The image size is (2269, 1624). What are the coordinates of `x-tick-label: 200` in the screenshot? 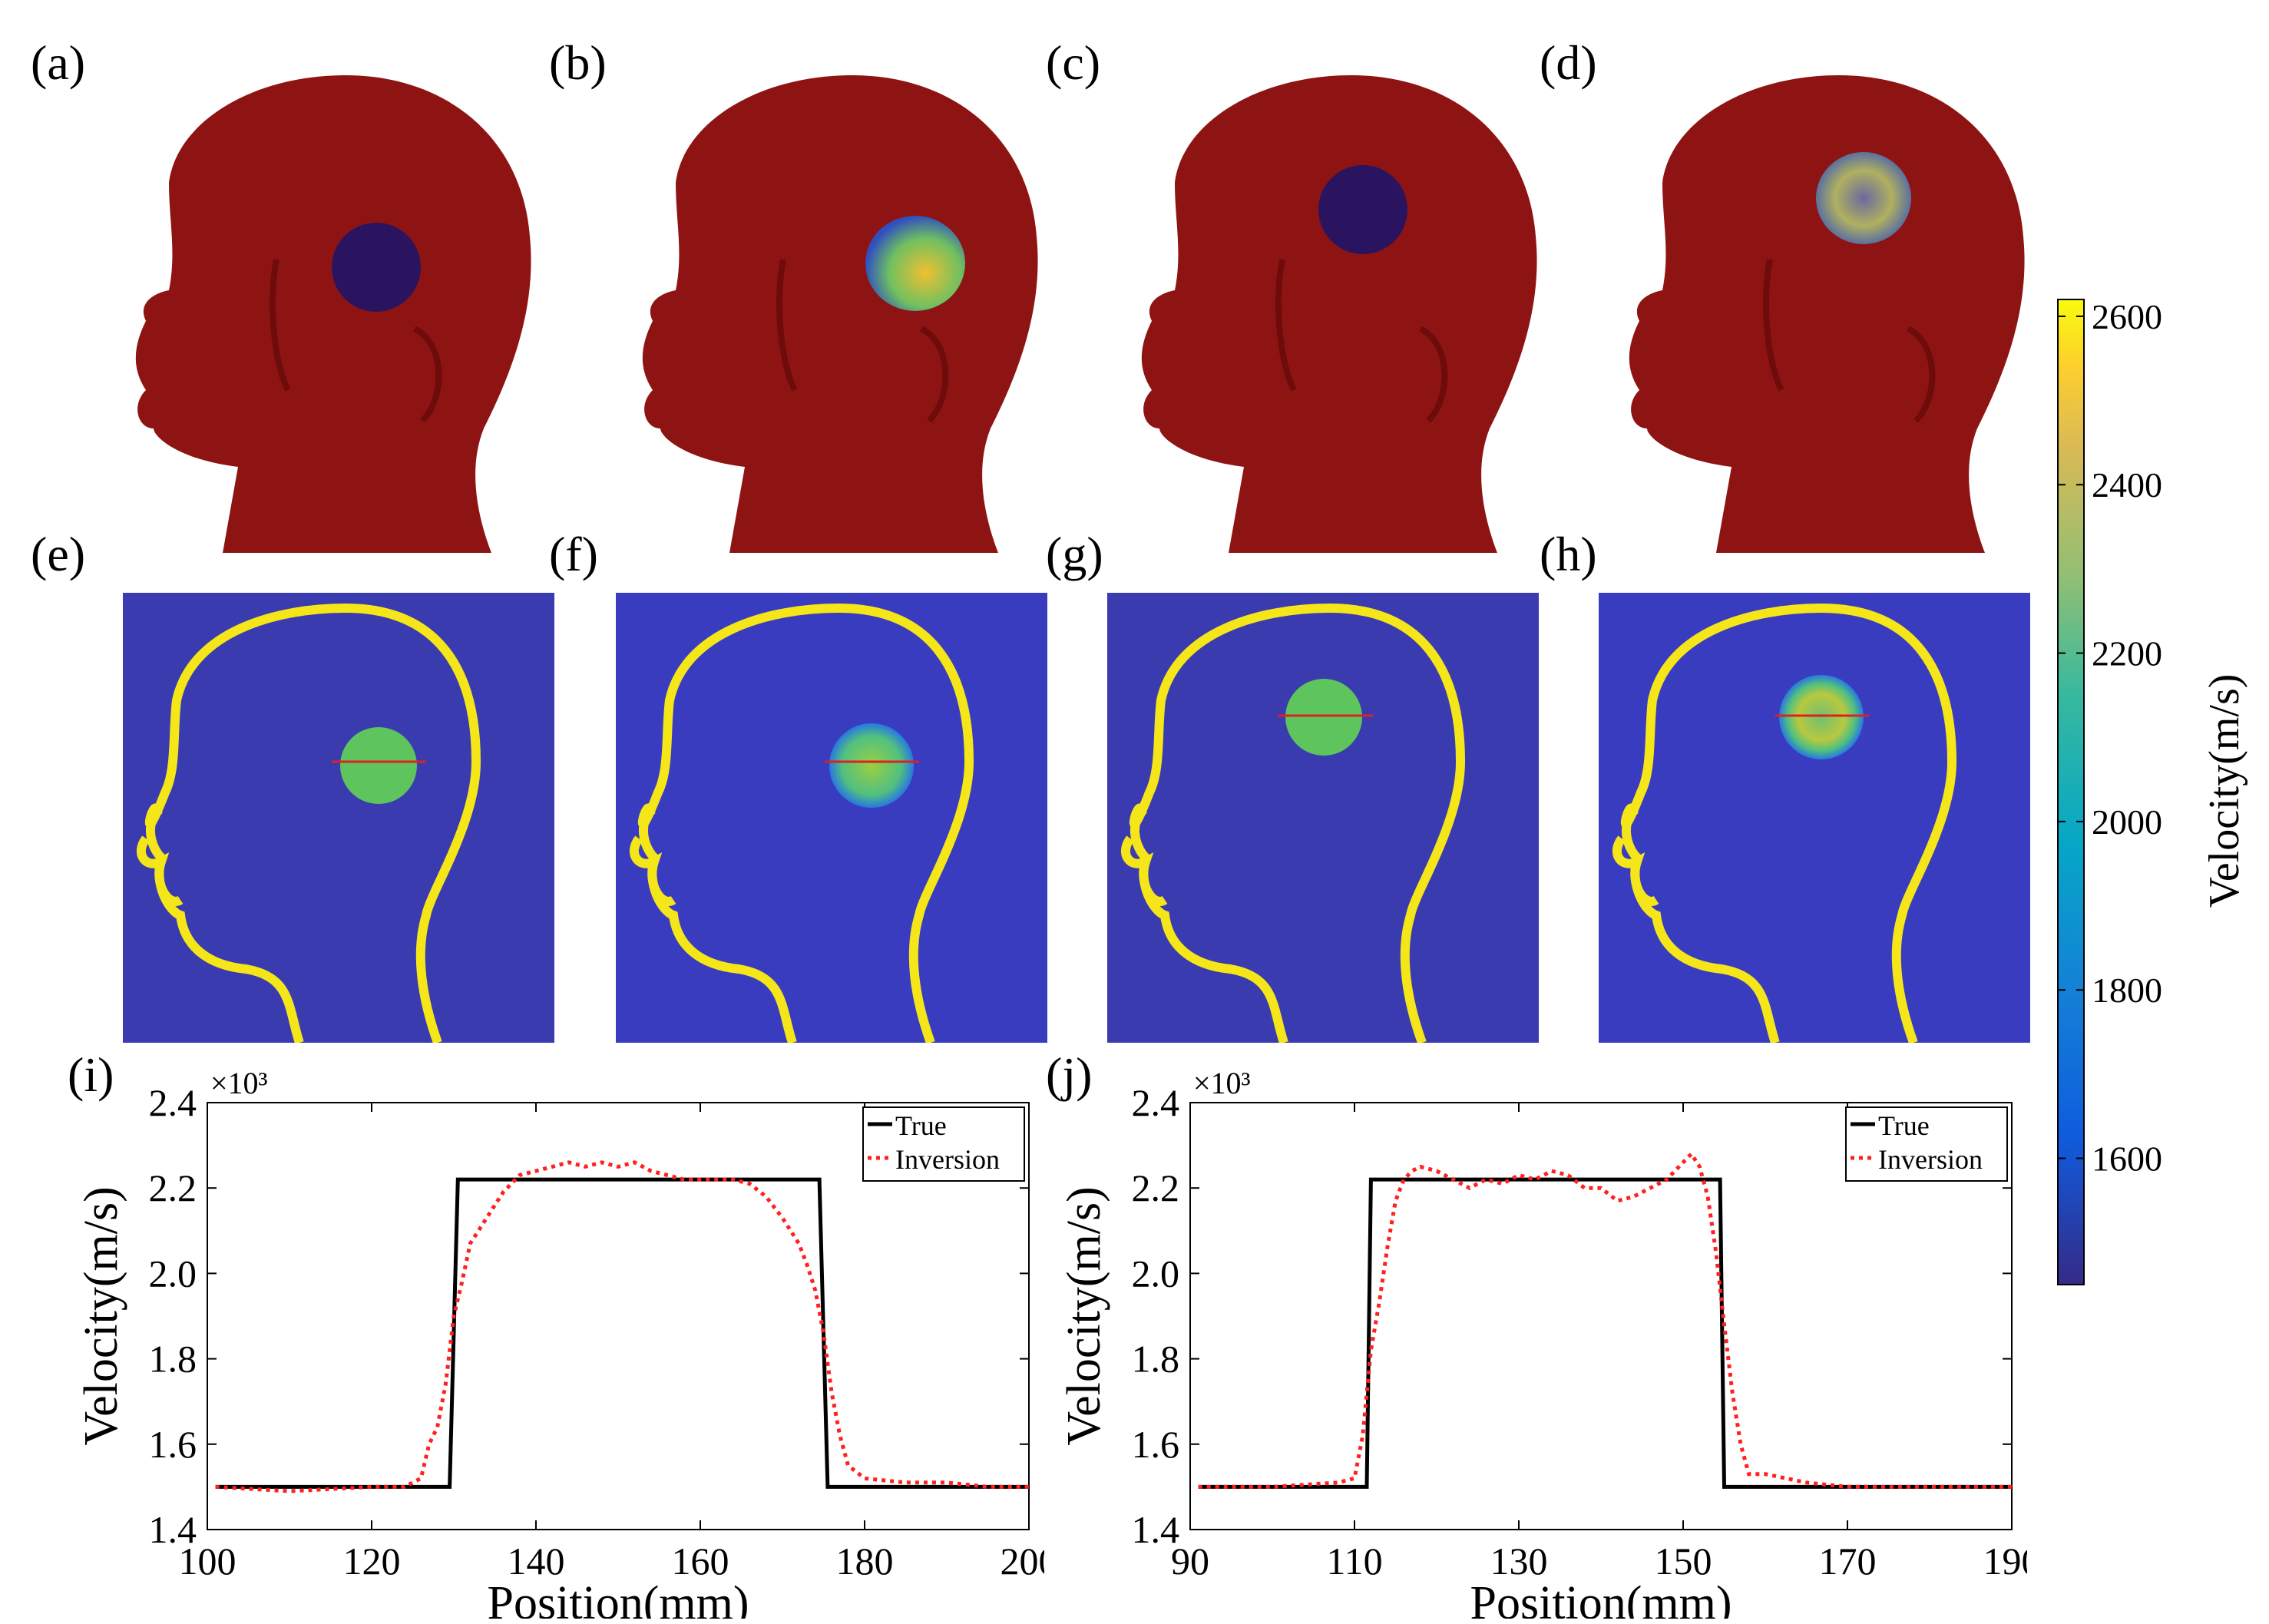 It's located at (1023, 1561).